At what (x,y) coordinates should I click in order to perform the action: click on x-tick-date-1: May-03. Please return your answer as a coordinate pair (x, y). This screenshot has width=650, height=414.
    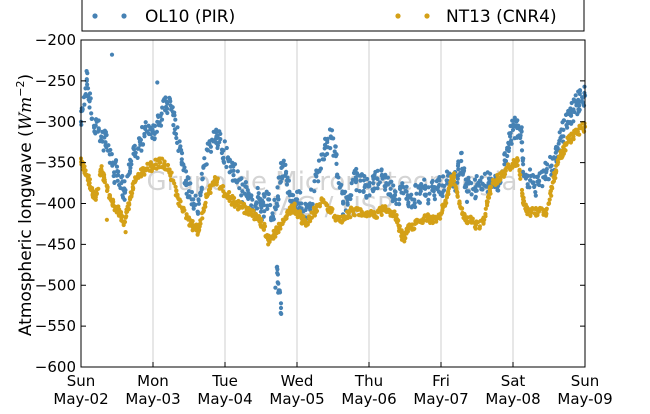
    Looking at the image, I should click on (152, 399).